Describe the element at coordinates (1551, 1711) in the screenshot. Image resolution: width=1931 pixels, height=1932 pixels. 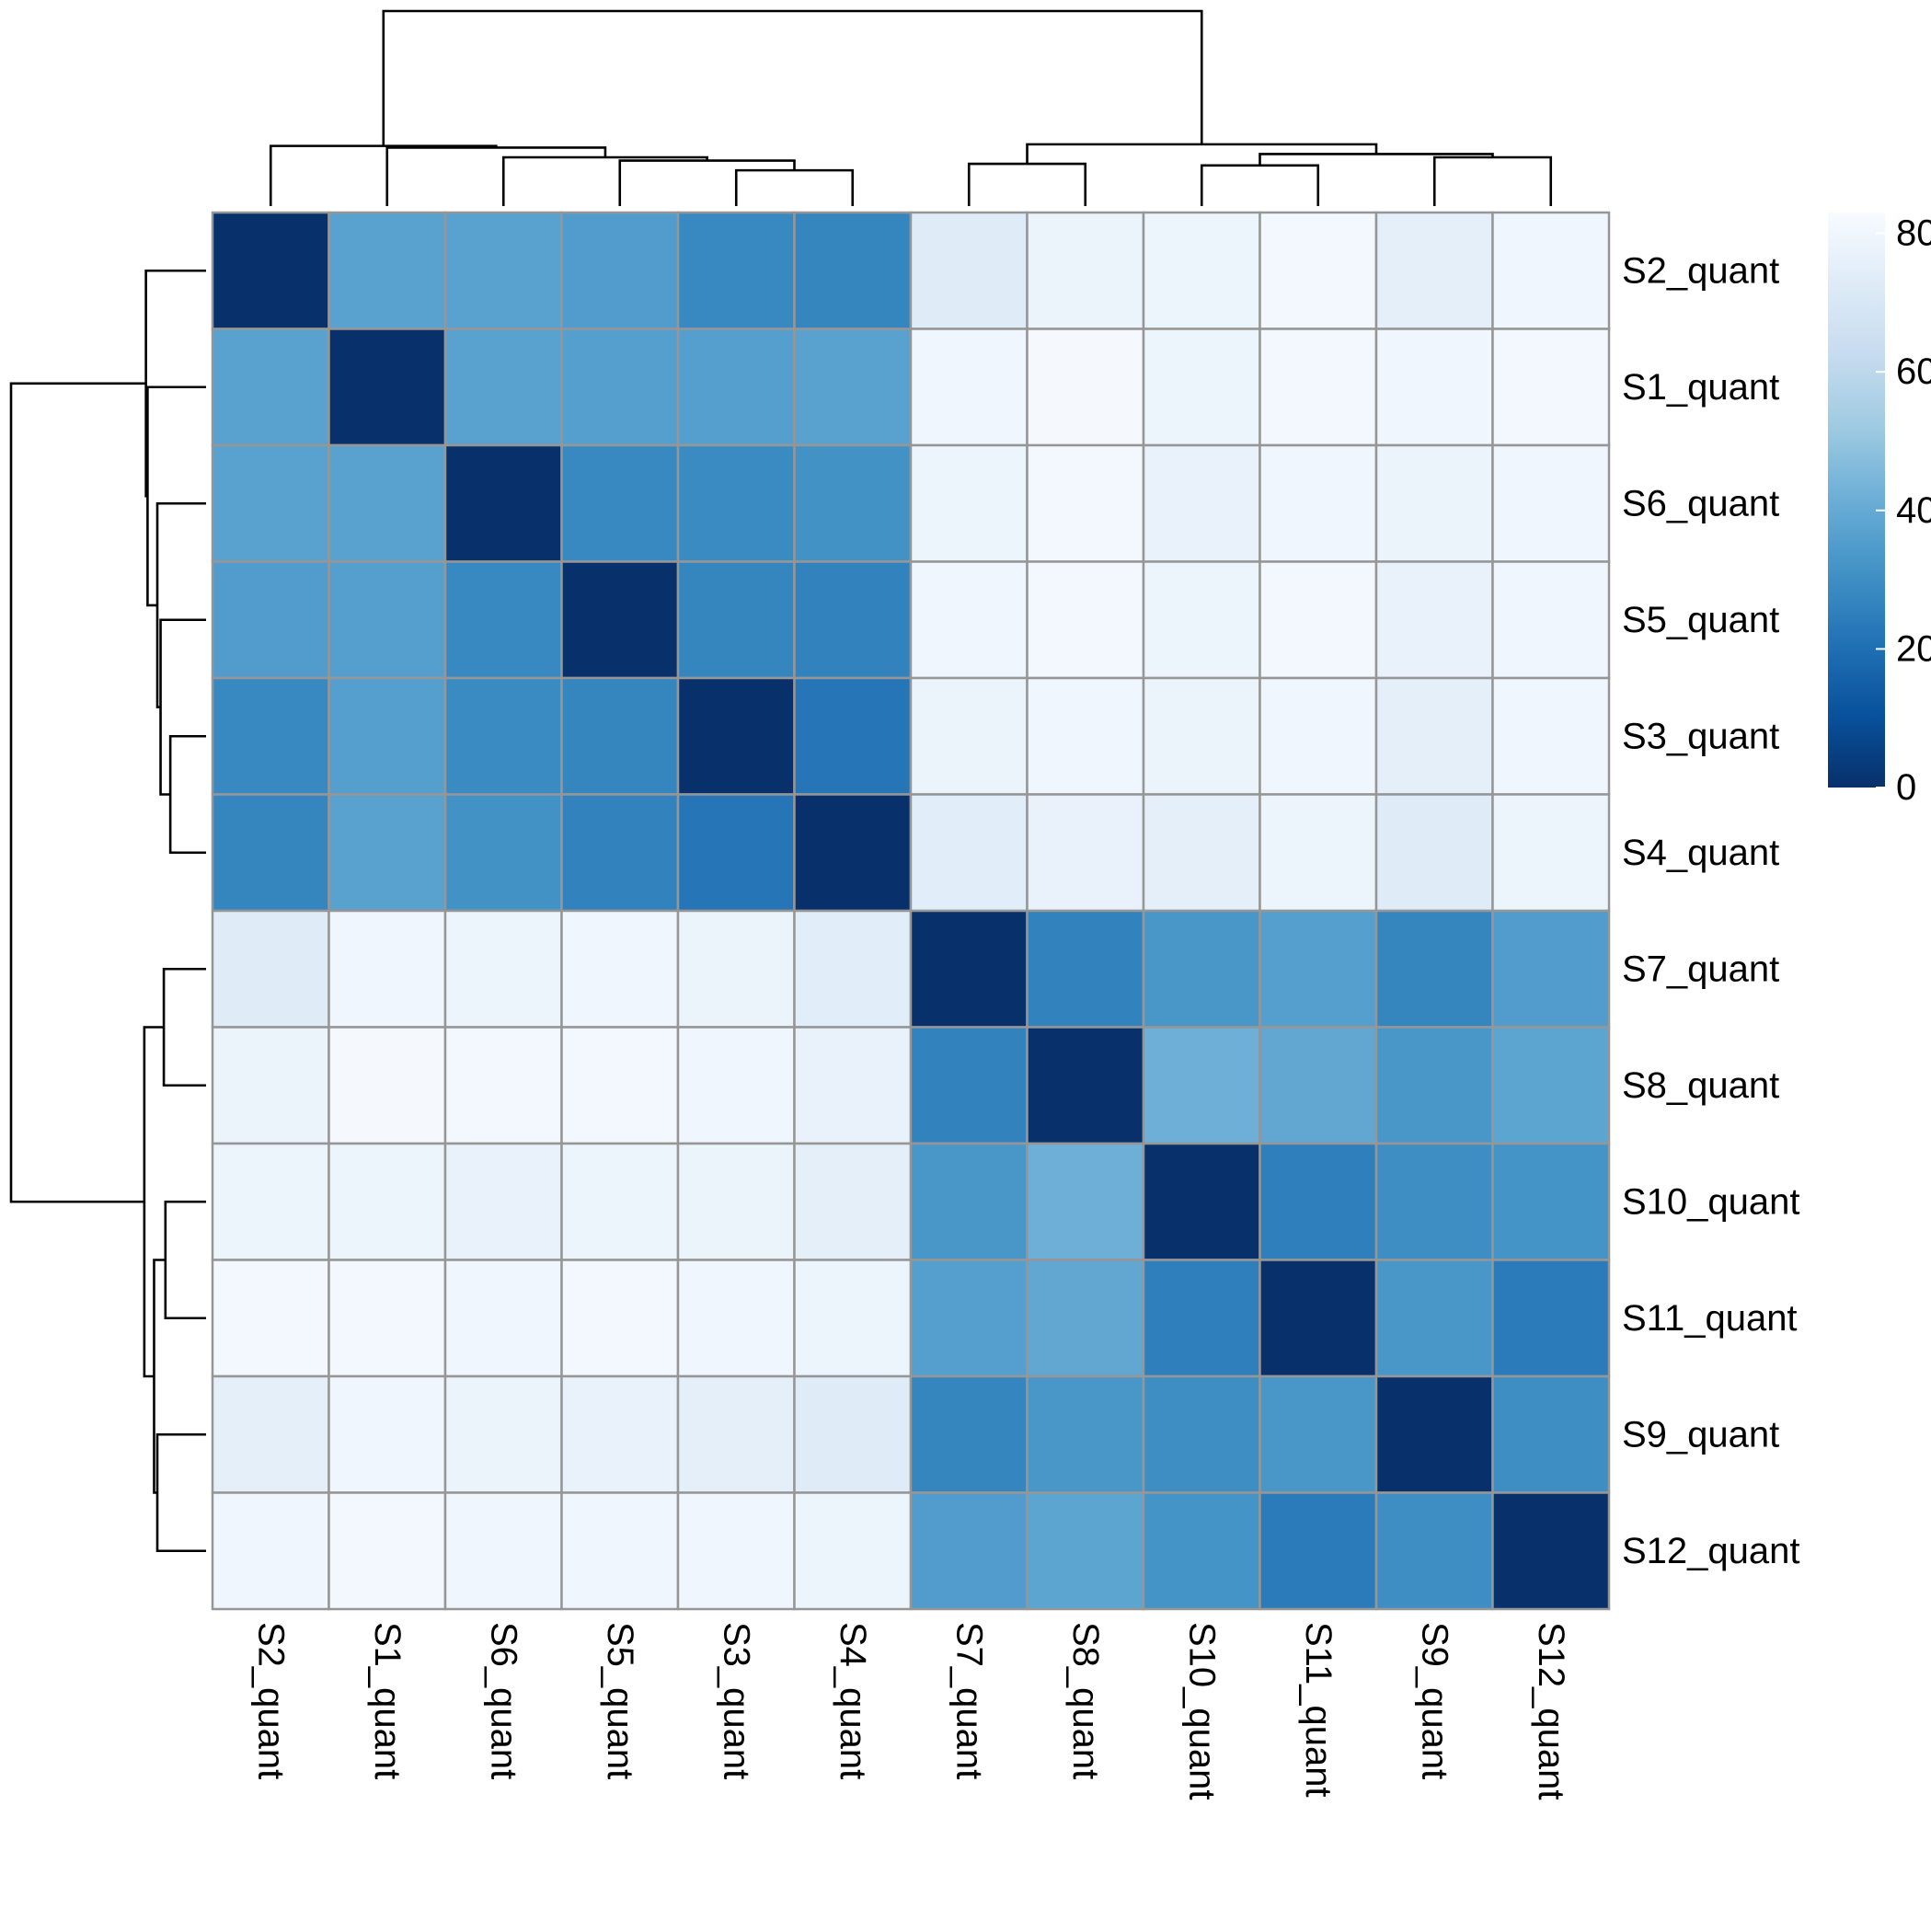
I see `column-label-s12-quant: S12_quant` at that location.